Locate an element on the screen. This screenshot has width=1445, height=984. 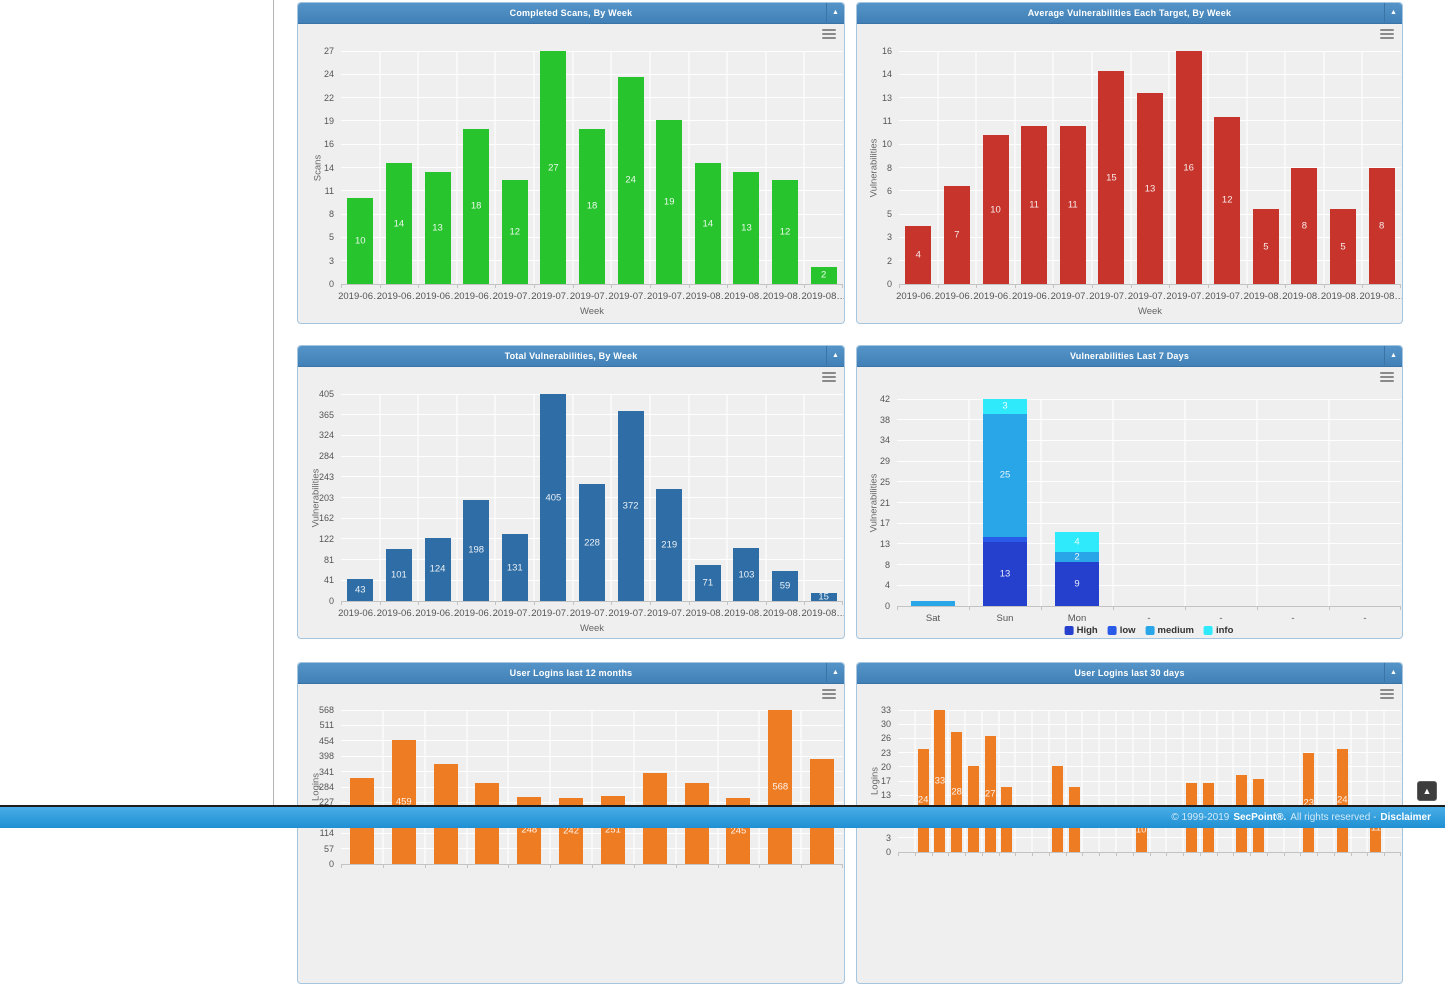
legend-item: info is located at coordinates (1218, 630).